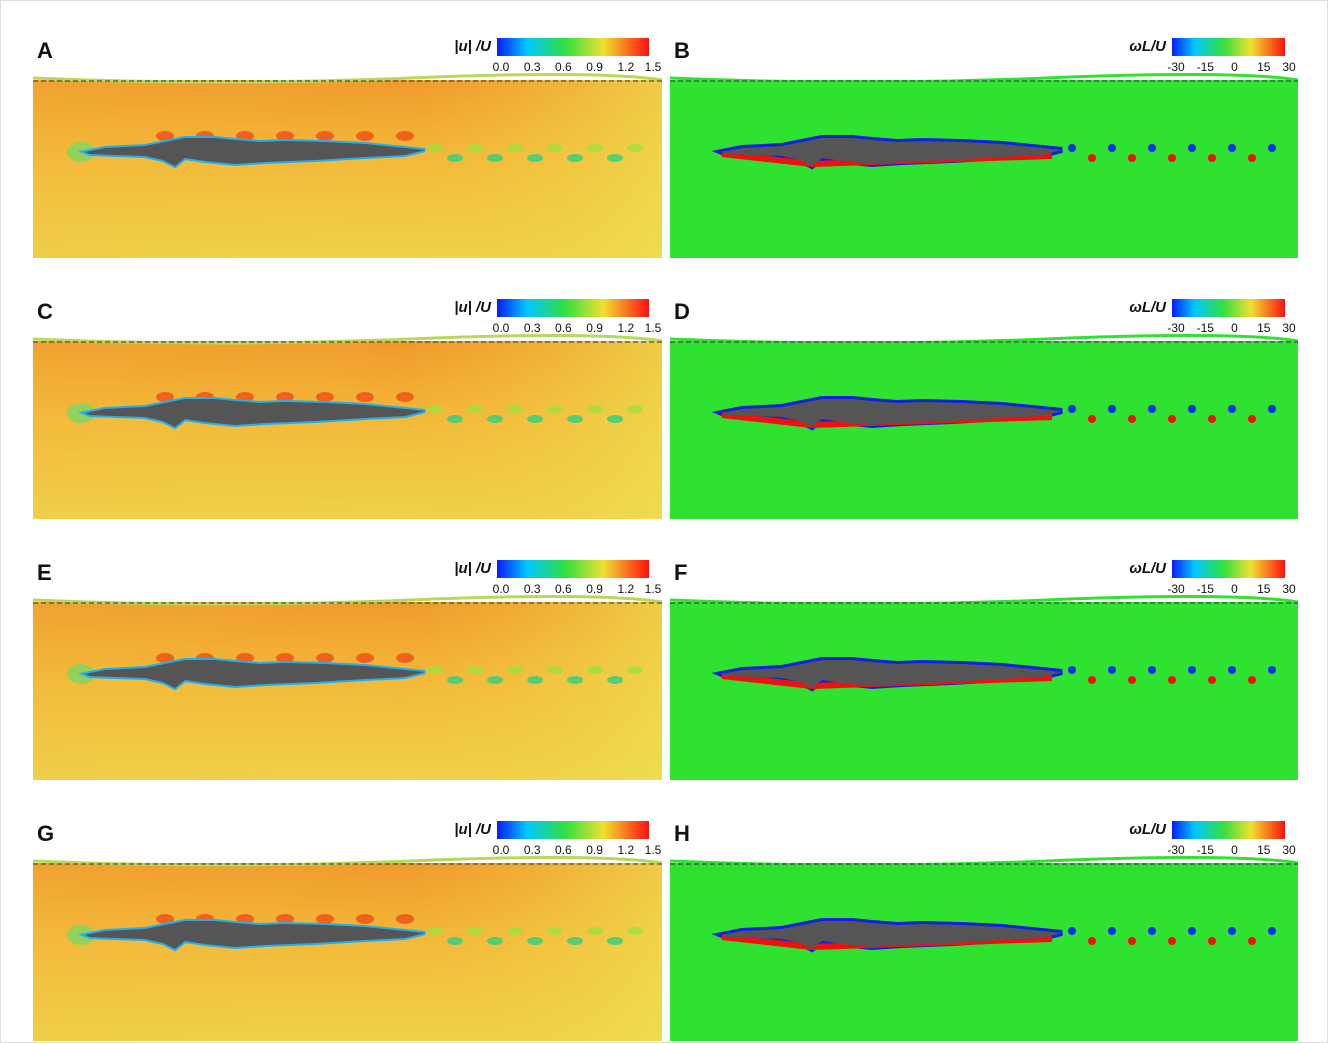 Image resolution: width=1328 pixels, height=1043 pixels. I want to click on colorbar-tick-label: 0.0, so click(501, 328).